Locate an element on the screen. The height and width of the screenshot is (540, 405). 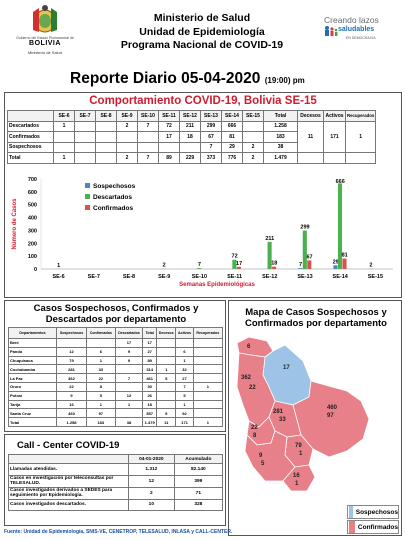
bar-data-label: 29 is located at coordinates (336, 262).